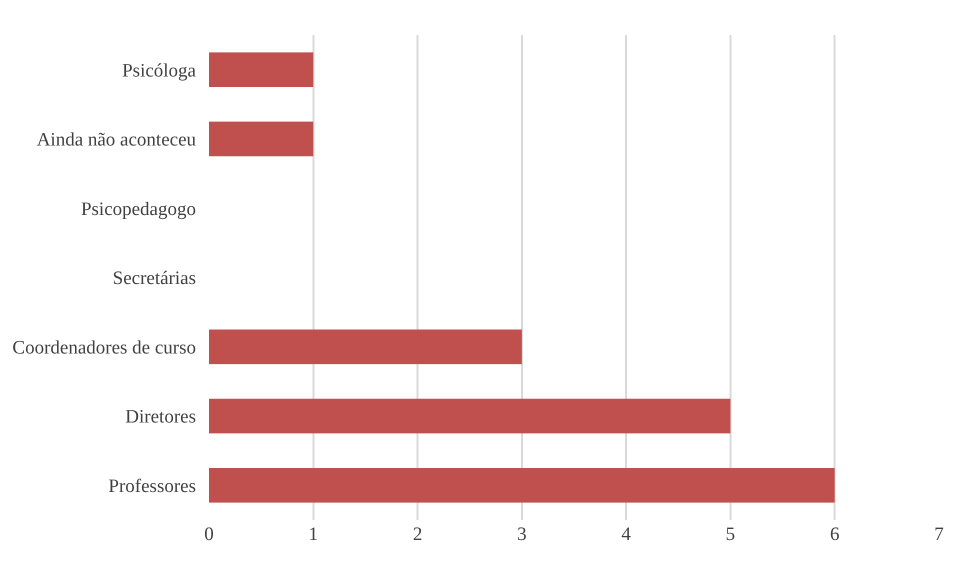 This screenshot has width=959, height=580. I want to click on y-tick-label: Secretárias, so click(154, 279).